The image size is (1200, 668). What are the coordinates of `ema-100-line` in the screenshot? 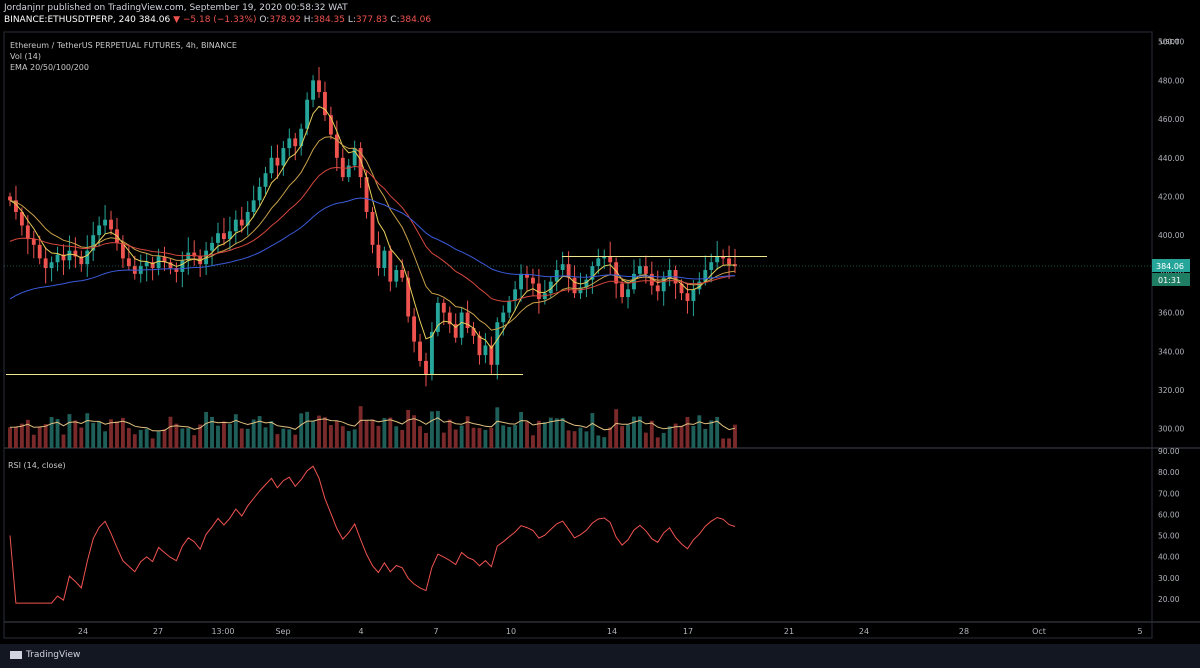 It's located at (372, 233).